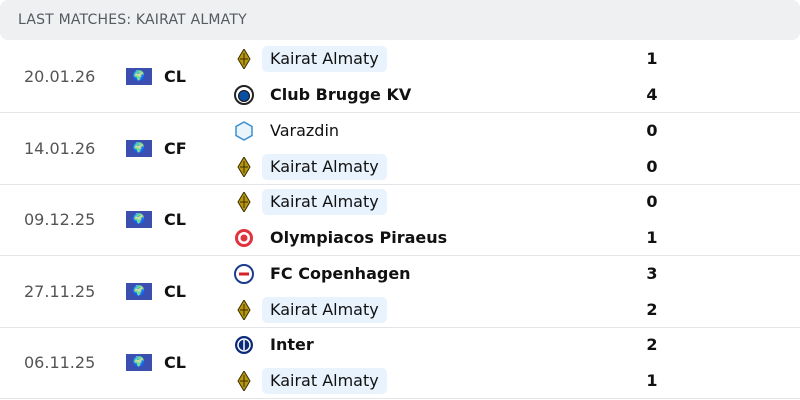 Image resolution: width=800 pixels, height=400 pixels. What do you see at coordinates (652, 273) in the screenshot?
I see `team-score: 3` at bounding box center [652, 273].